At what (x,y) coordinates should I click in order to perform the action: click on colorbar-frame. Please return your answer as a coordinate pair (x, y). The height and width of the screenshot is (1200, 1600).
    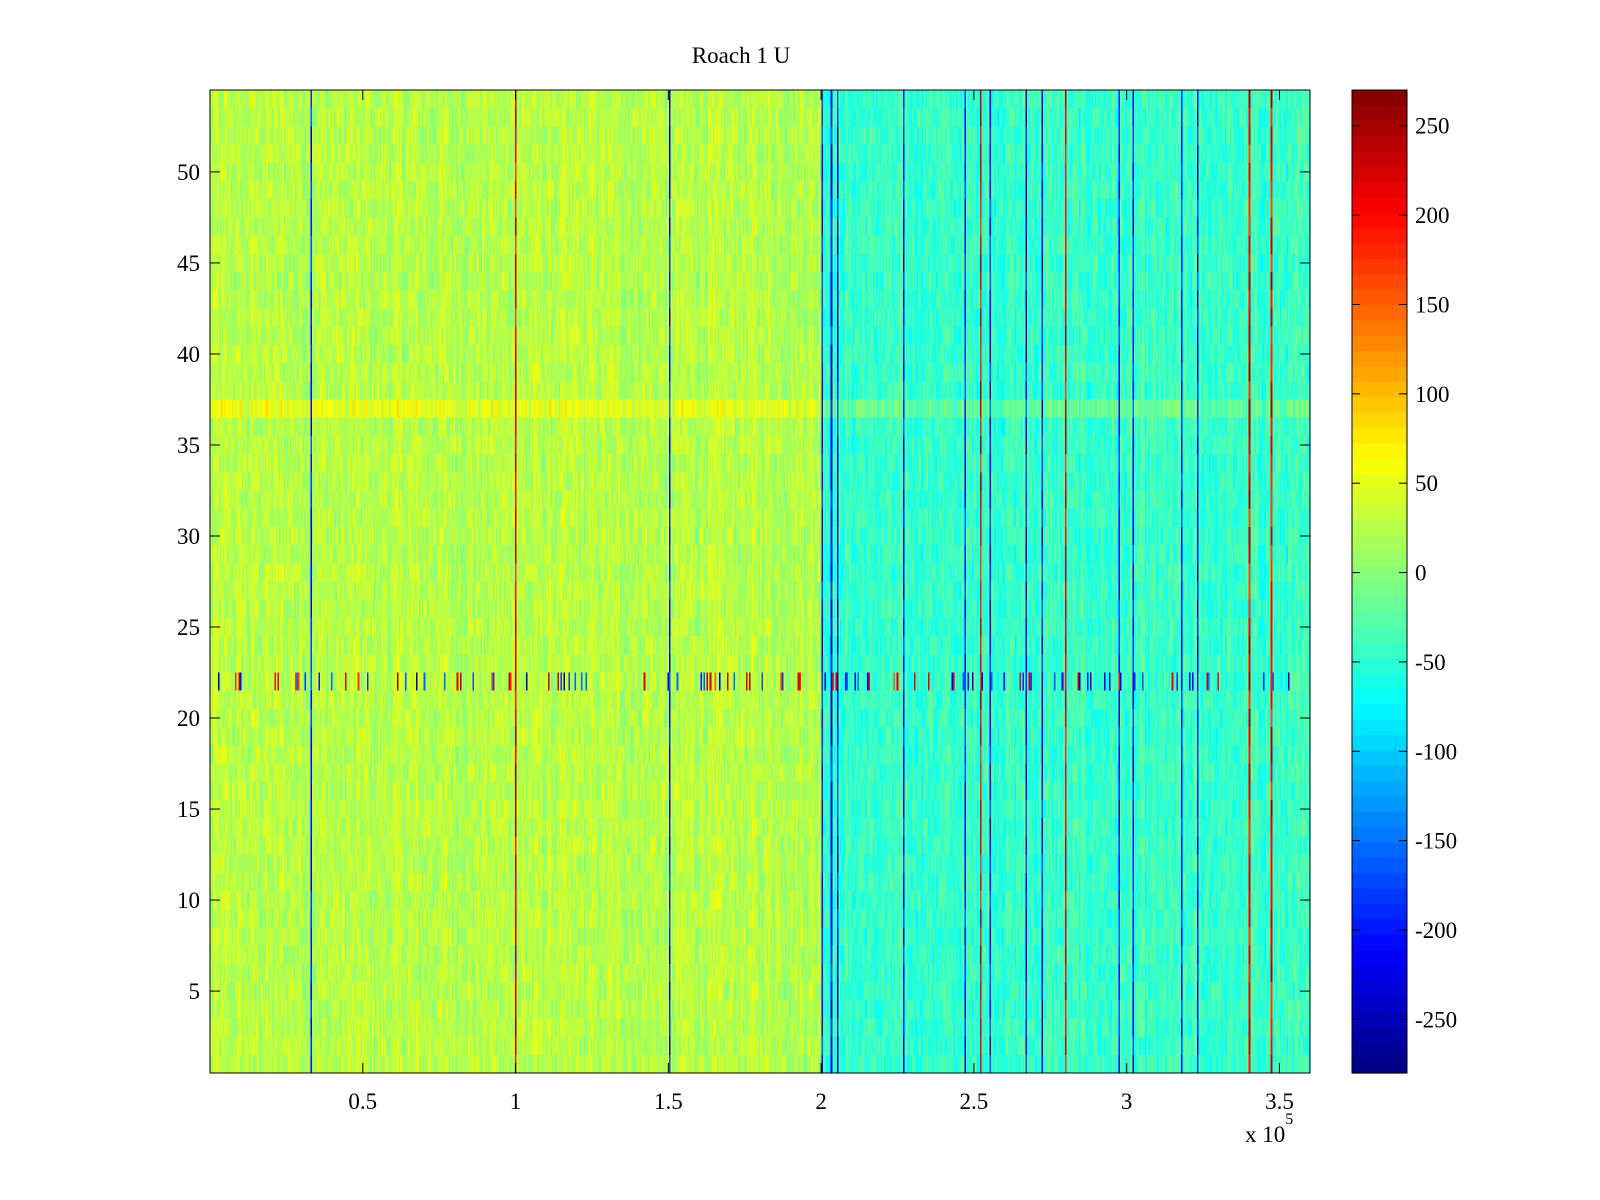
    Looking at the image, I should click on (1379, 581).